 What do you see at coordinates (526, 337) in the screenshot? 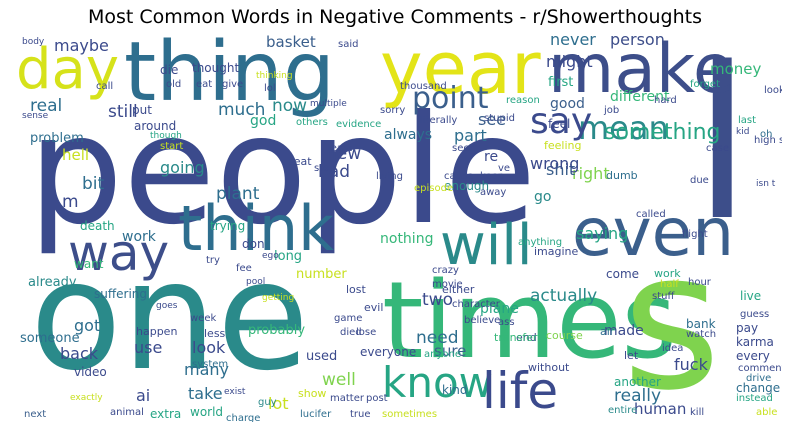
I see `word: end` at bounding box center [526, 337].